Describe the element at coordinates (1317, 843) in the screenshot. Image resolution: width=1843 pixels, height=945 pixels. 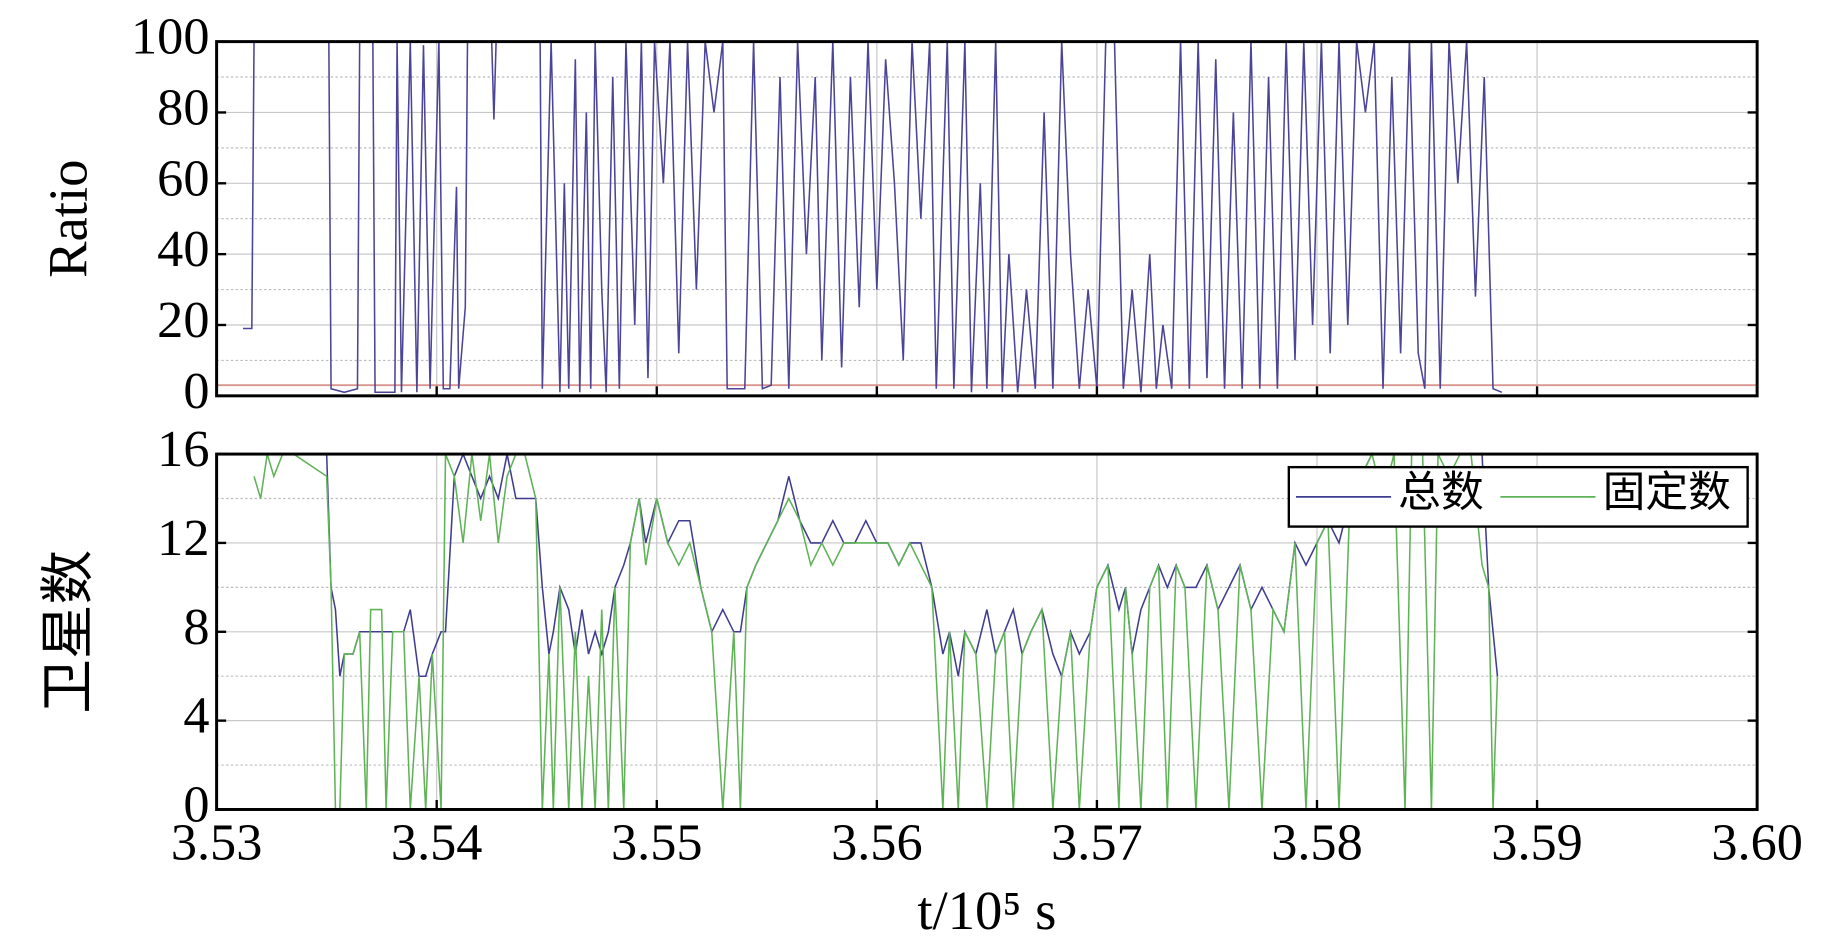
I see `x-tick-label: 3.58` at that location.